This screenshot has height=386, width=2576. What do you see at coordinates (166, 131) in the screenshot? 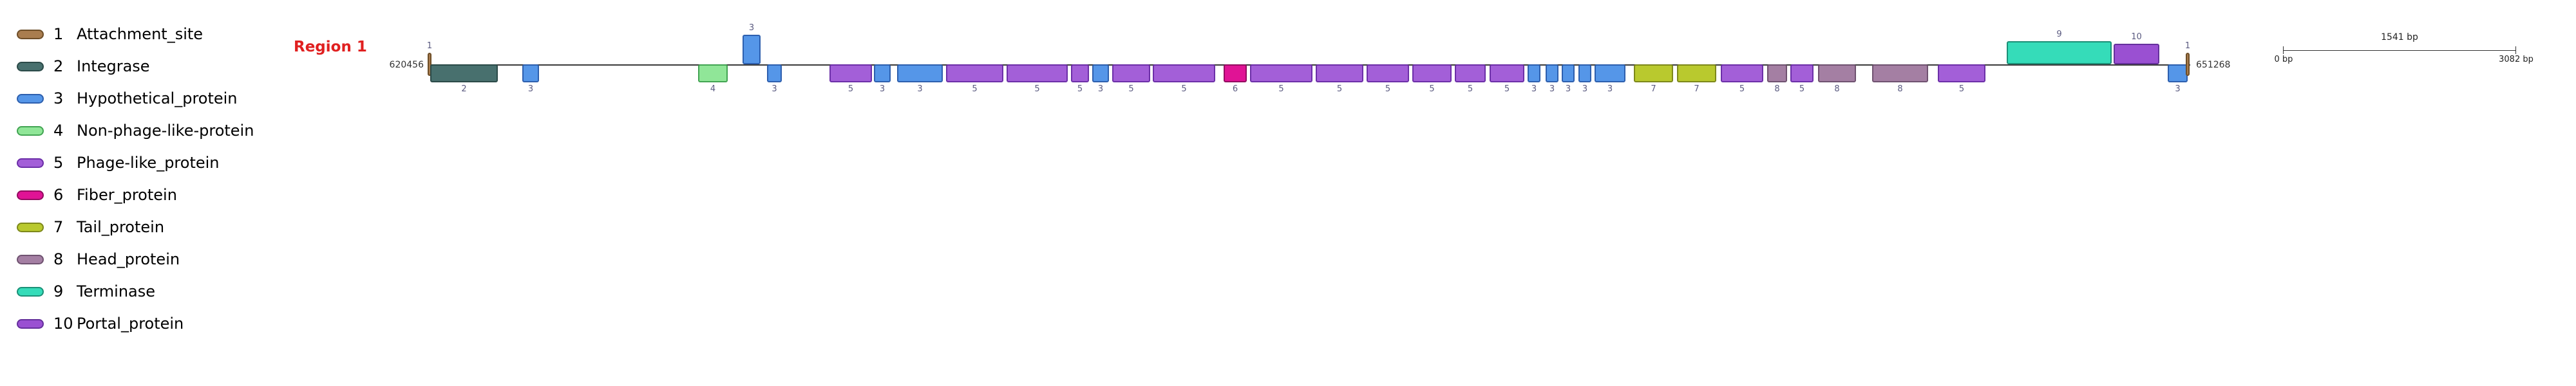
I see `legend-label: Non-phage-like-protein` at bounding box center [166, 131].